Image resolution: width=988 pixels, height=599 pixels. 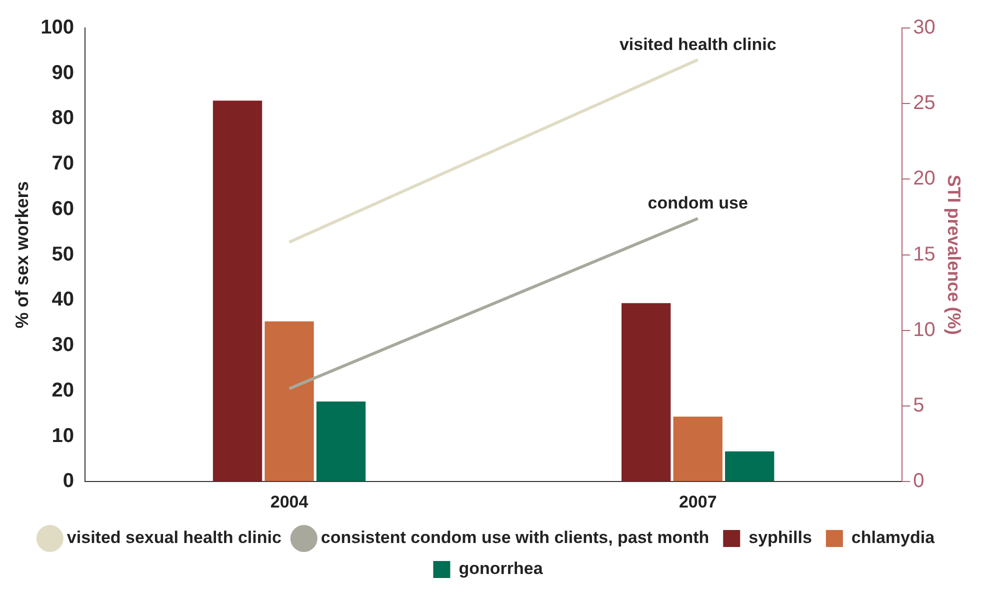 I want to click on y-tick-label: 40, so click(x=63, y=299).